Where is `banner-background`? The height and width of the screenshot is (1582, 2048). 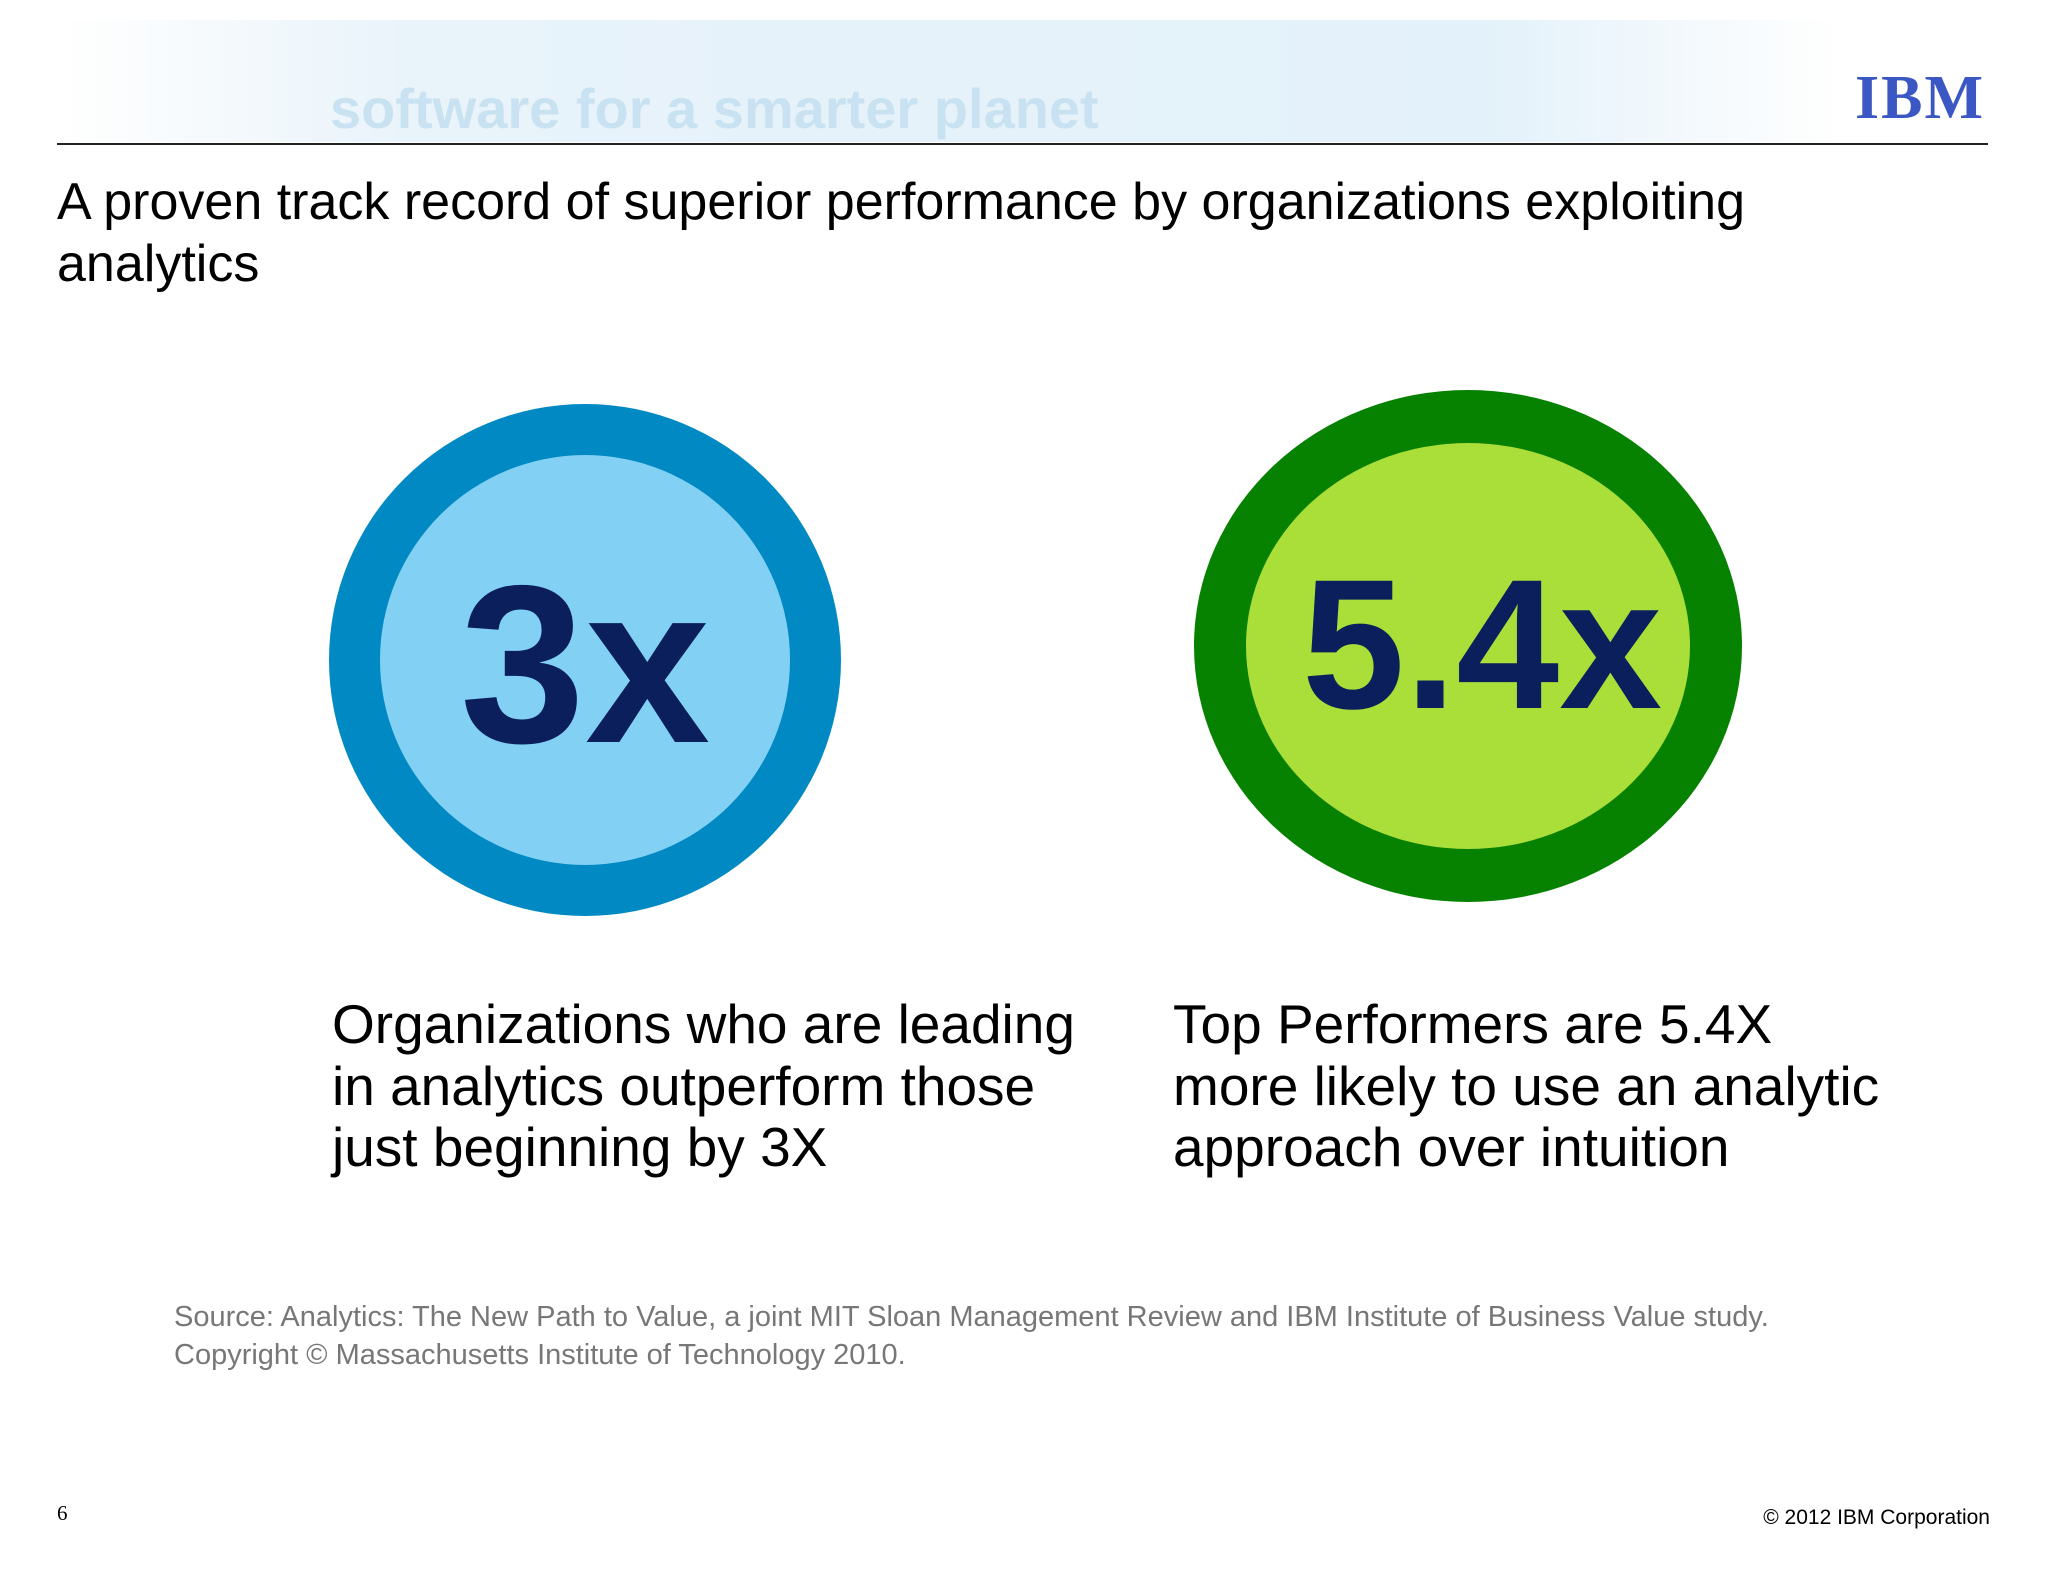 banner-background is located at coordinates (950, 81).